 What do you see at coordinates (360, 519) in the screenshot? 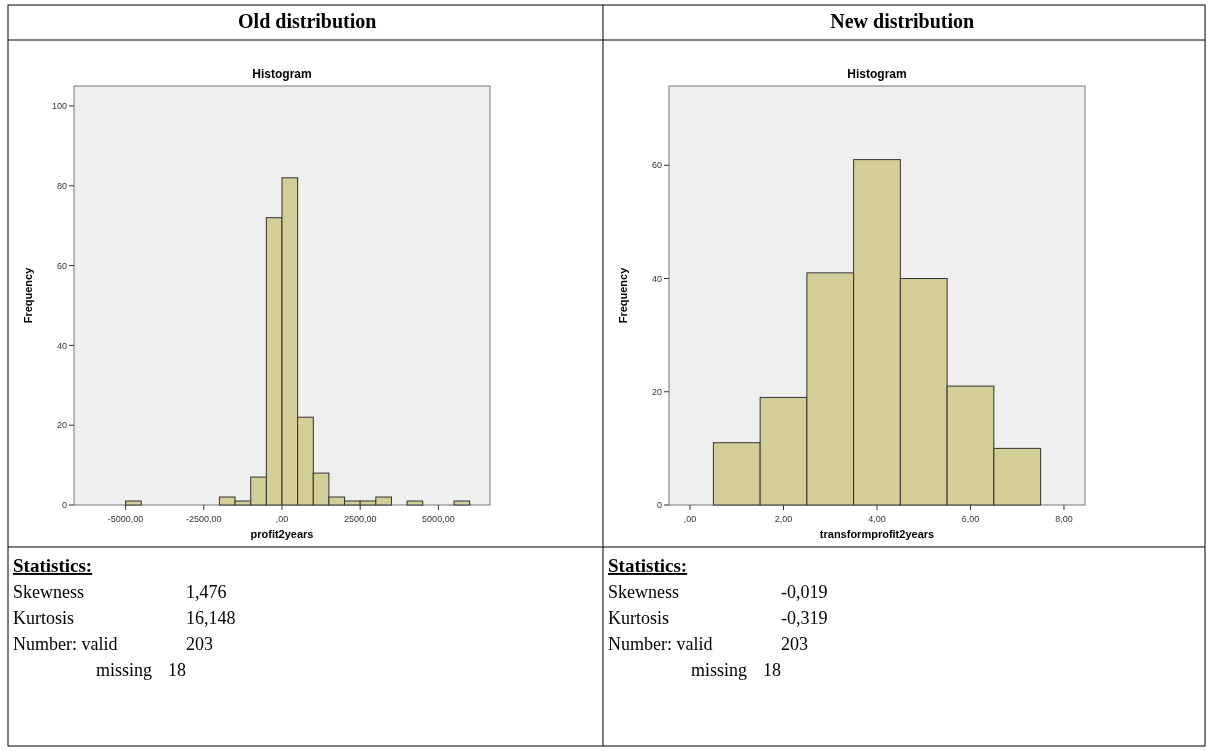
I see `x-tick-label: 2500,00` at bounding box center [360, 519].